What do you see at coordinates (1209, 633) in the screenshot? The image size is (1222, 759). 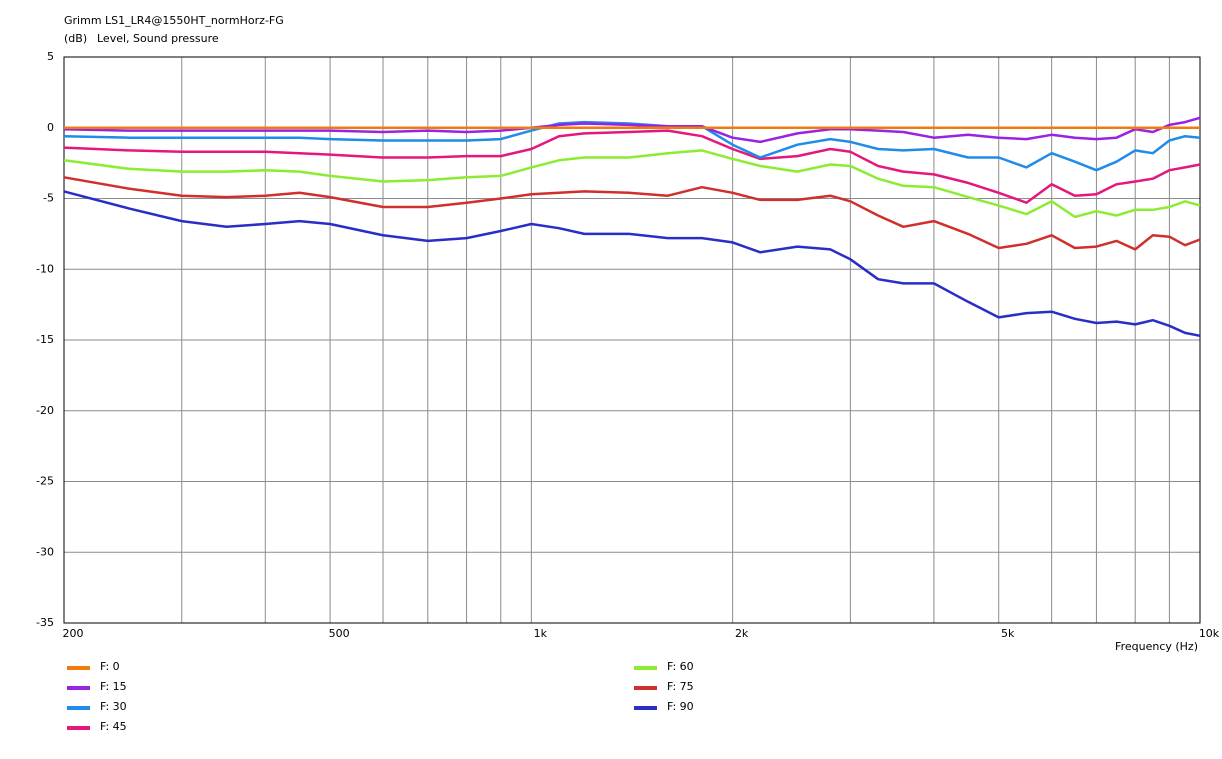 I see `x-tick-label: 10k` at bounding box center [1209, 633].